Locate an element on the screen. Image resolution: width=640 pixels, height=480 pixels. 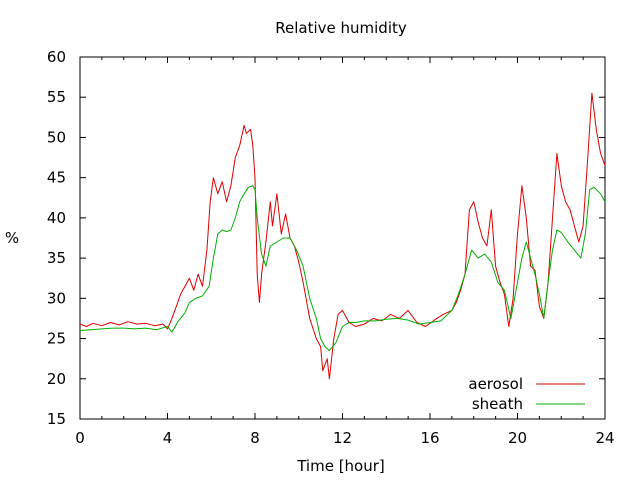
chart-title: Relative humidity is located at coordinates (341, 28).